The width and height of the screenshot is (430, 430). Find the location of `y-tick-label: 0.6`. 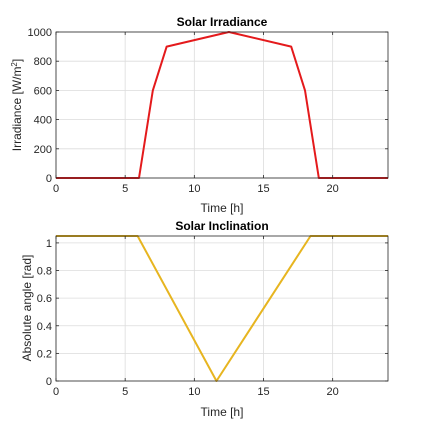

y-tick-label: 0.6 is located at coordinates (44, 299).